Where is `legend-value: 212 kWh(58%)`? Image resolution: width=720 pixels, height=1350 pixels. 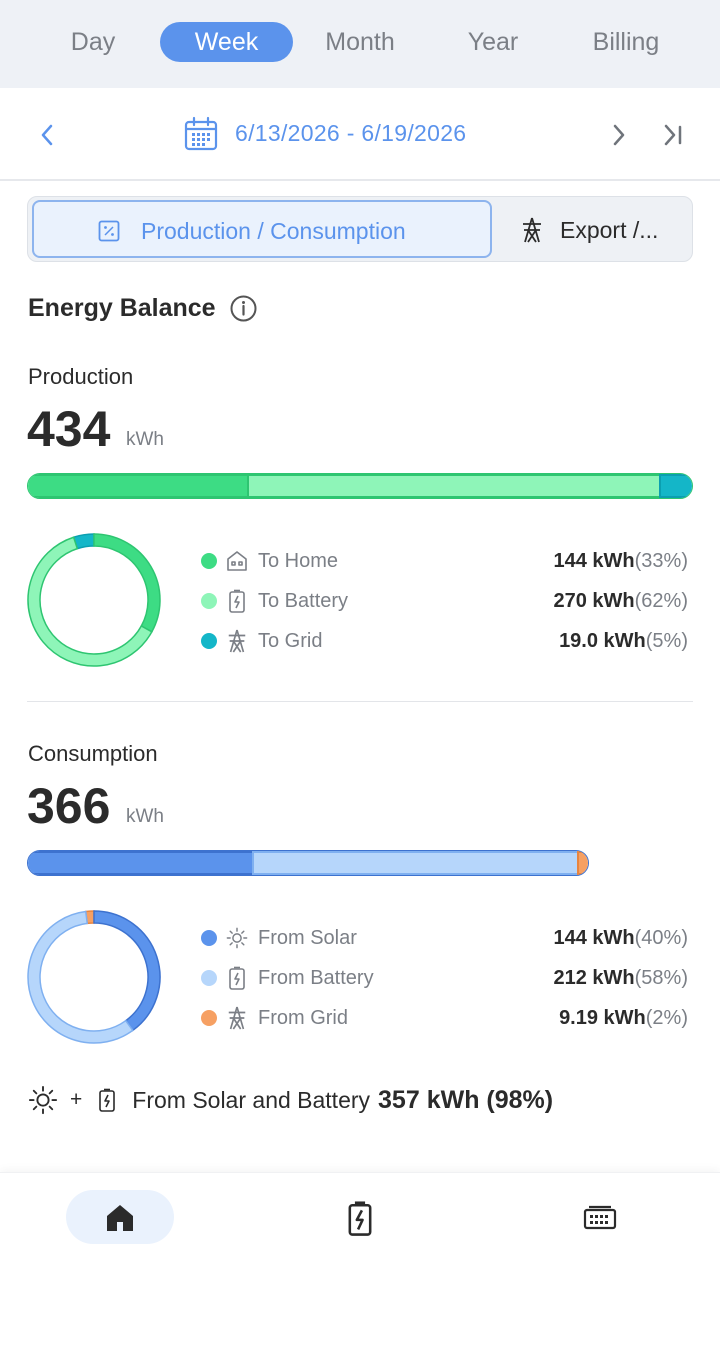 legend-value: 212 kWh(58%) is located at coordinates (620, 978).